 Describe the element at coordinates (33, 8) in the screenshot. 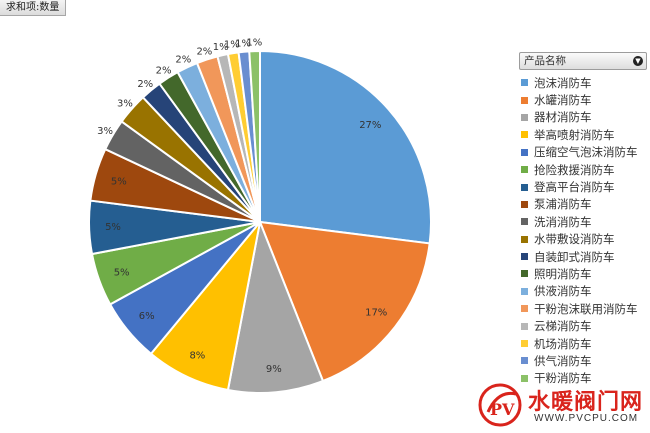

I see `values-field-button: 求和项:数量` at that location.